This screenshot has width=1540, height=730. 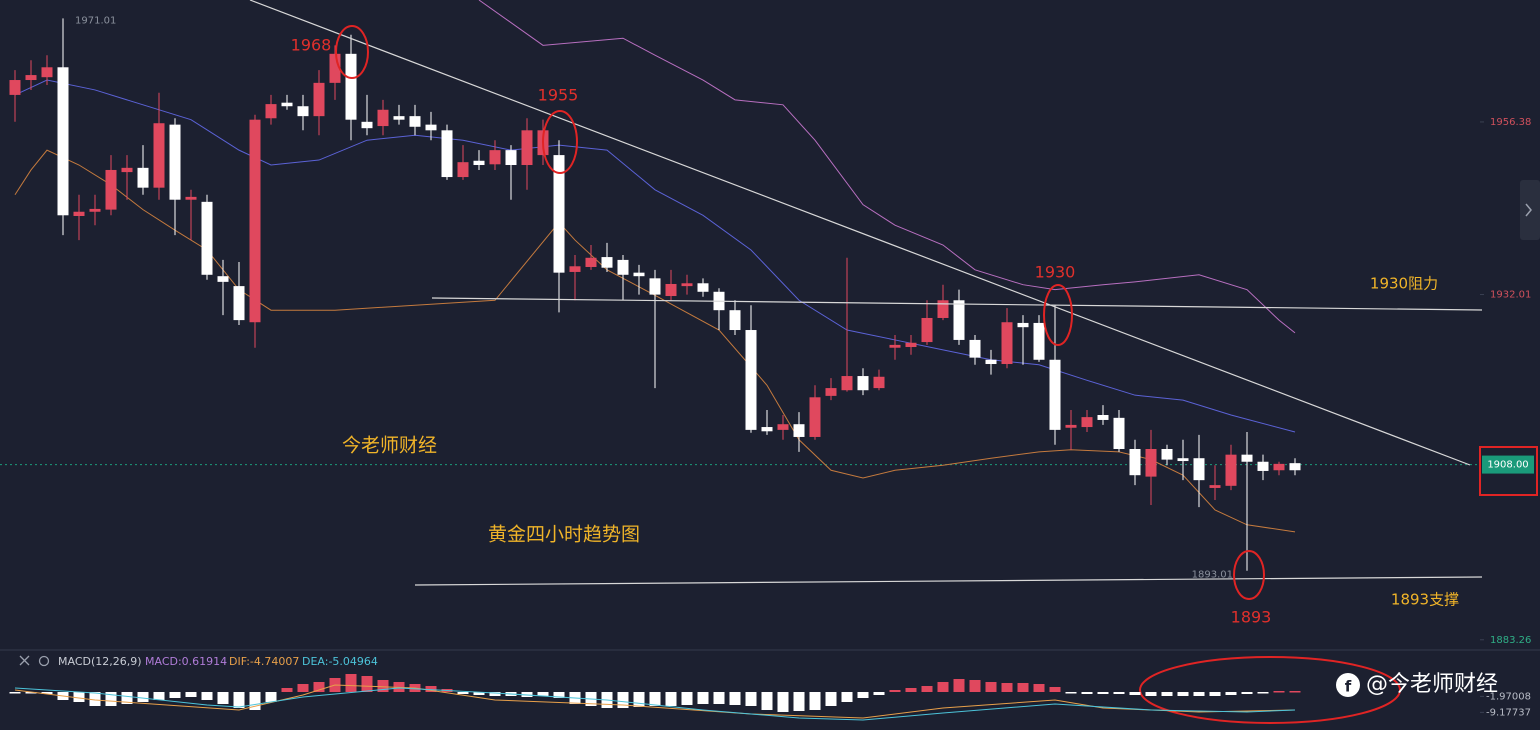 What do you see at coordinates (1508, 712) in the screenshot?
I see `macd-y-tick-label: -9.17737` at bounding box center [1508, 712].